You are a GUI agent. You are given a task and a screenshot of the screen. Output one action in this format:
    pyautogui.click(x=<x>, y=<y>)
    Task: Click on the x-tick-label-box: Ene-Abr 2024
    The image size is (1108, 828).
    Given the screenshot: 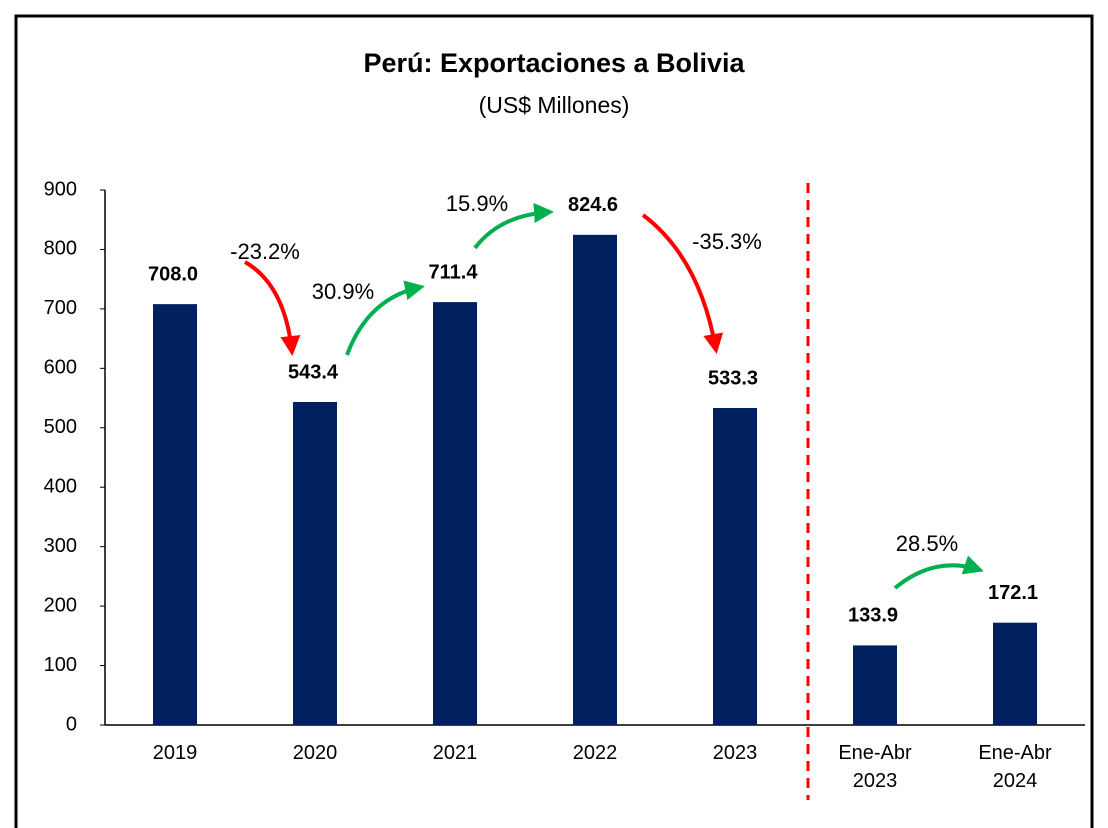 What is the action you would take?
    pyautogui.click(x=1015, y=767)
    